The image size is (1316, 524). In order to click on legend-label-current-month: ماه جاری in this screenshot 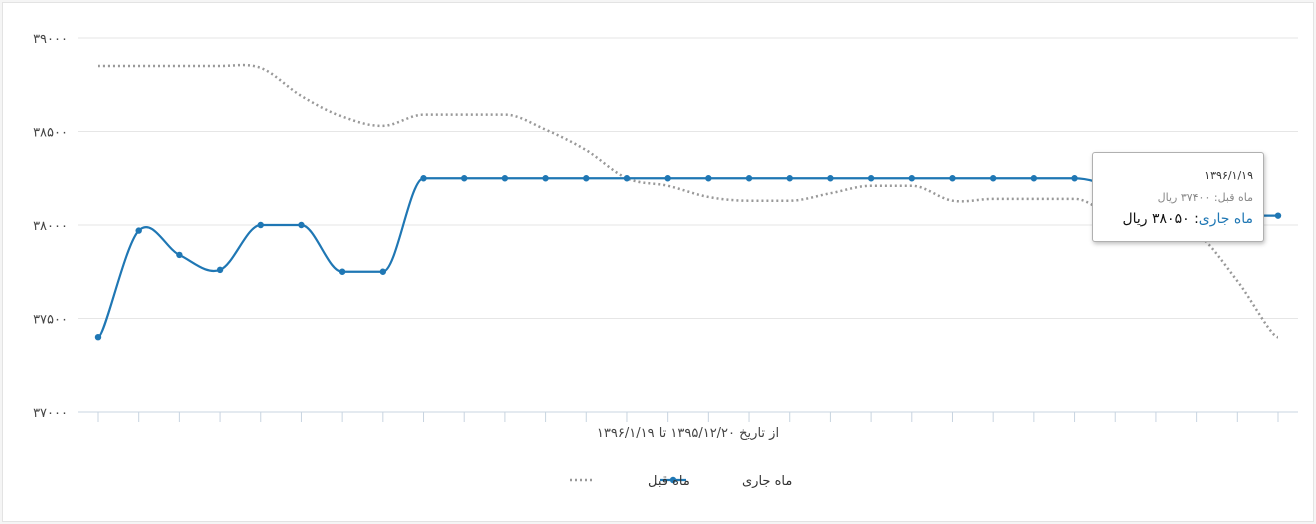, I will do `click(767, 481)`.